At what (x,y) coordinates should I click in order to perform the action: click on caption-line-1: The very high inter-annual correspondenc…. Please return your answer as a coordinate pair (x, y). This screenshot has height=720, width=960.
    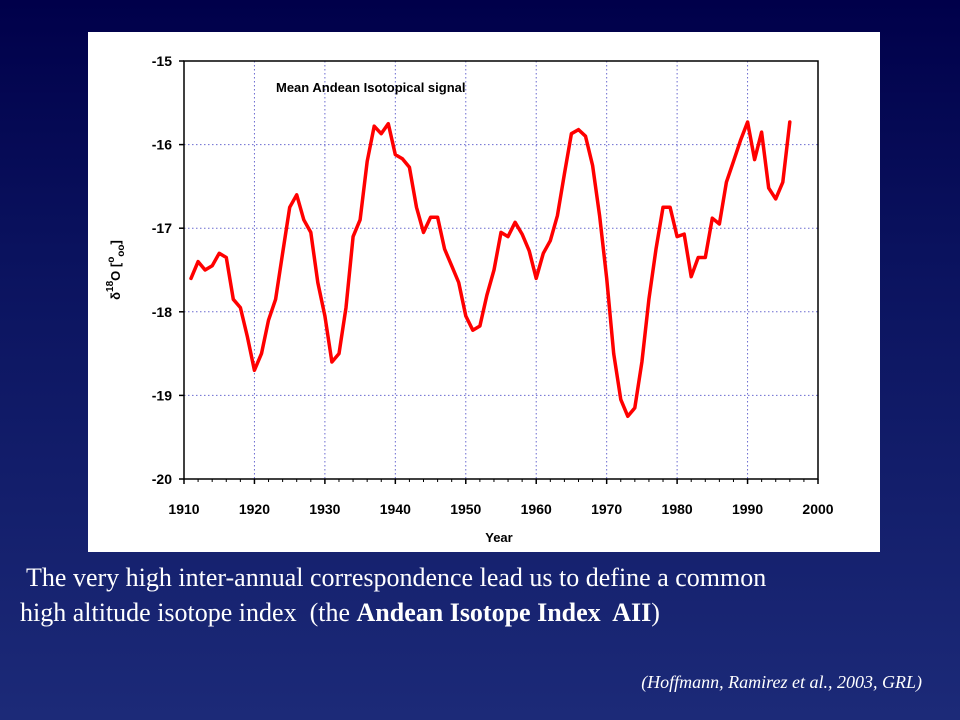
    Looking at the image, I should click on (393, 577).